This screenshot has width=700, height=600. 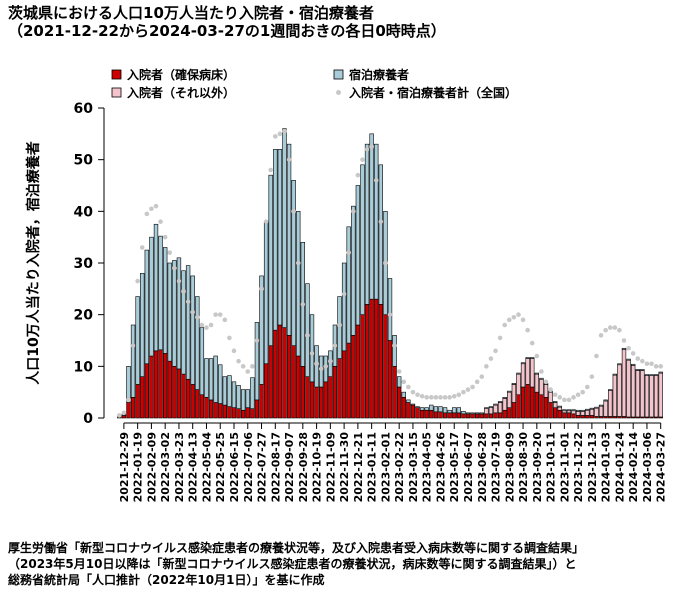 What do you see at coordinates (220, 467) in the screenshot?
I see `x-tick-label: 2022-05-25` at bounding box center [220, 467].